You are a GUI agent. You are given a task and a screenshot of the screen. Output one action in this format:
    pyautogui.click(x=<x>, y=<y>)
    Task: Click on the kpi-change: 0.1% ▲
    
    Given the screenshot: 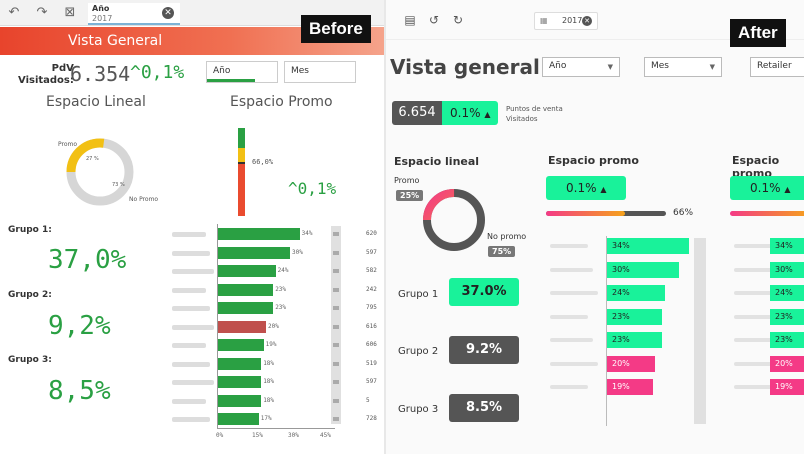 What is the action you would take?
    pyautogui.click(x=470, y=113)
    